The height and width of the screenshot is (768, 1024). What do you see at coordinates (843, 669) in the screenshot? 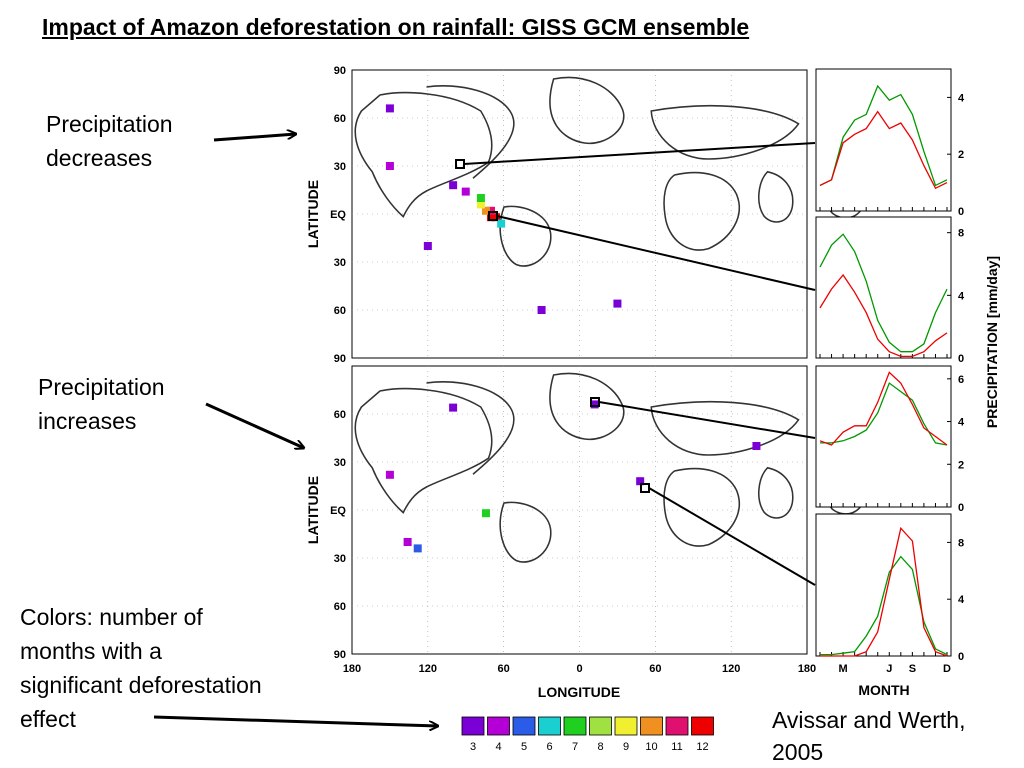
I see `inset-xtick-label: M` at bounding box center [843, 669].